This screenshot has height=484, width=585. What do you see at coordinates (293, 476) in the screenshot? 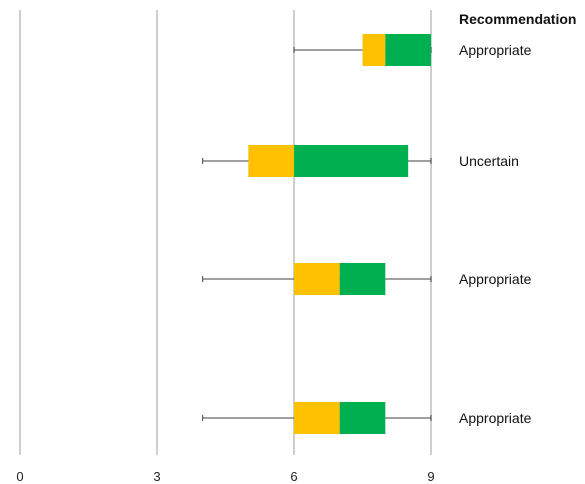
I see `x-tick-label-6: 6` at bounding box center [293, 476].